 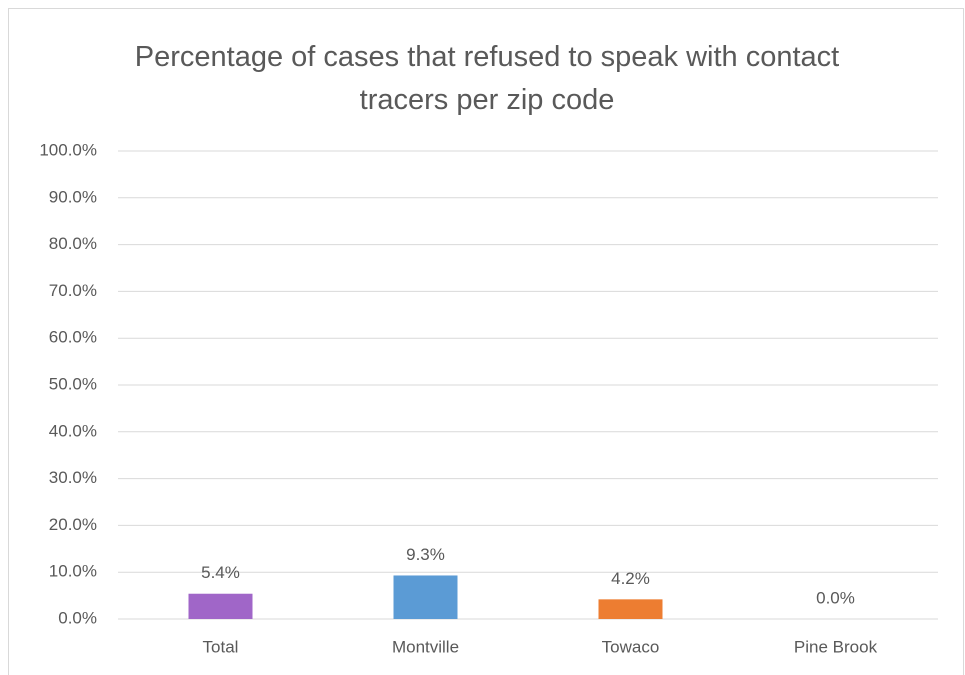 What do you see at coordinates (73, 524) in the screenshot?
I see `y-tick-label: 20.0%` at bounding box center [73, 524].